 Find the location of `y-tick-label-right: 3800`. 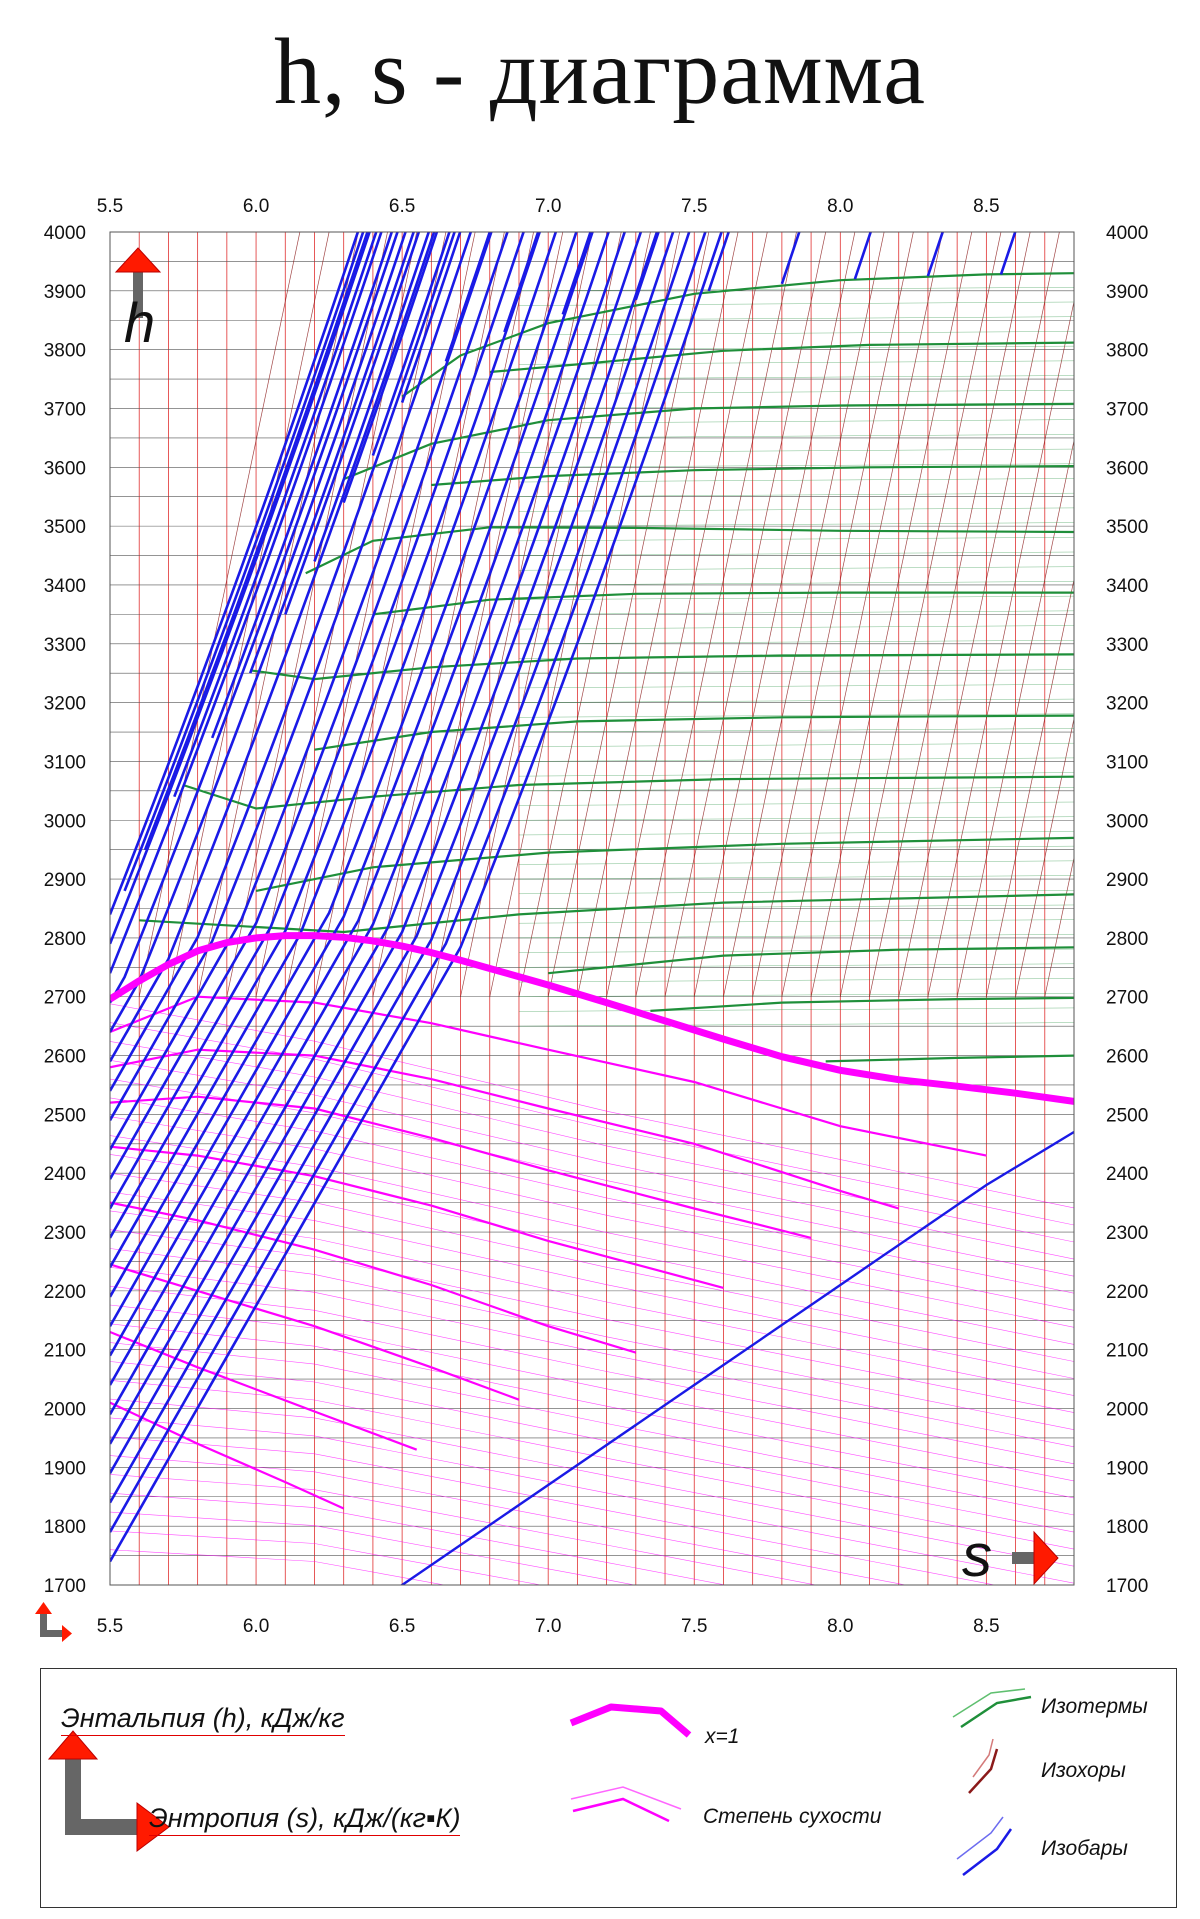

y-tick-label-right: 3800 is located at coordinates (1127, 351).